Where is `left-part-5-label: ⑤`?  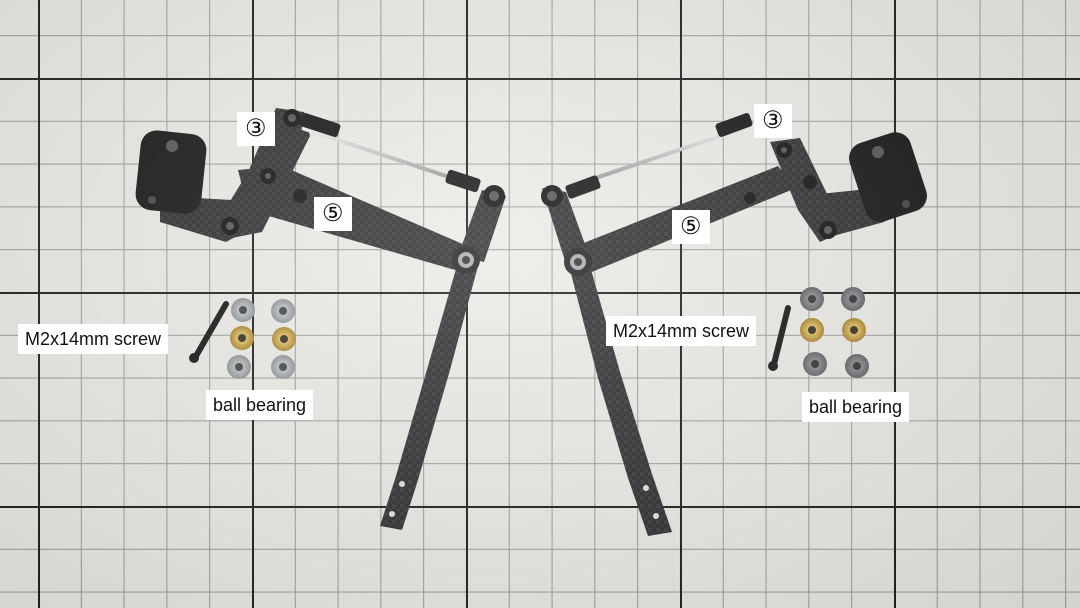 left-part-5-label: ⑤ is located at coordinates (333, 214).